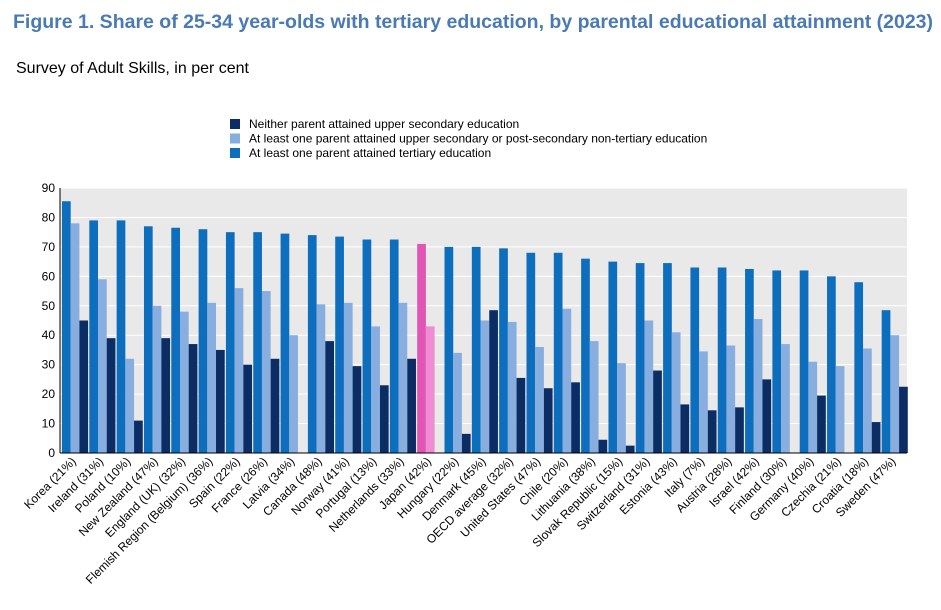 The image size is (941, 610). What do you see at coordinates (49, 306) in the screenshot?
I see `y-tick-label: 50` at bounding box center [49, 306].